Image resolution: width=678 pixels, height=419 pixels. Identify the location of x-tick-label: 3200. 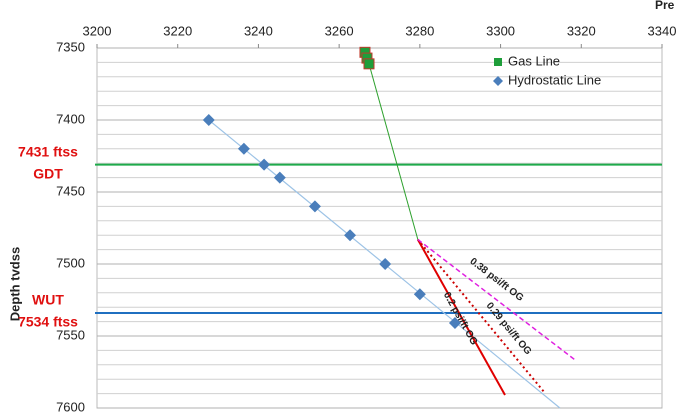
(97, 30).